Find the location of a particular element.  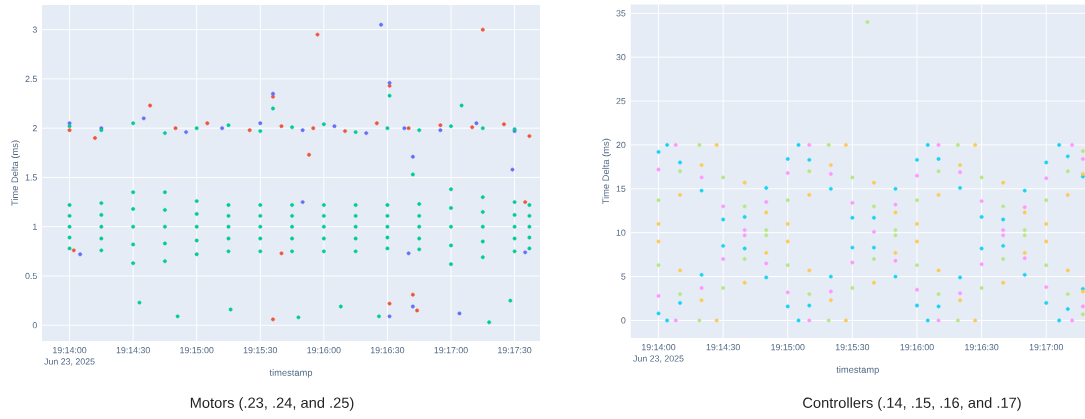

y-tick-label: 3 is located at coordinates (34, 29).